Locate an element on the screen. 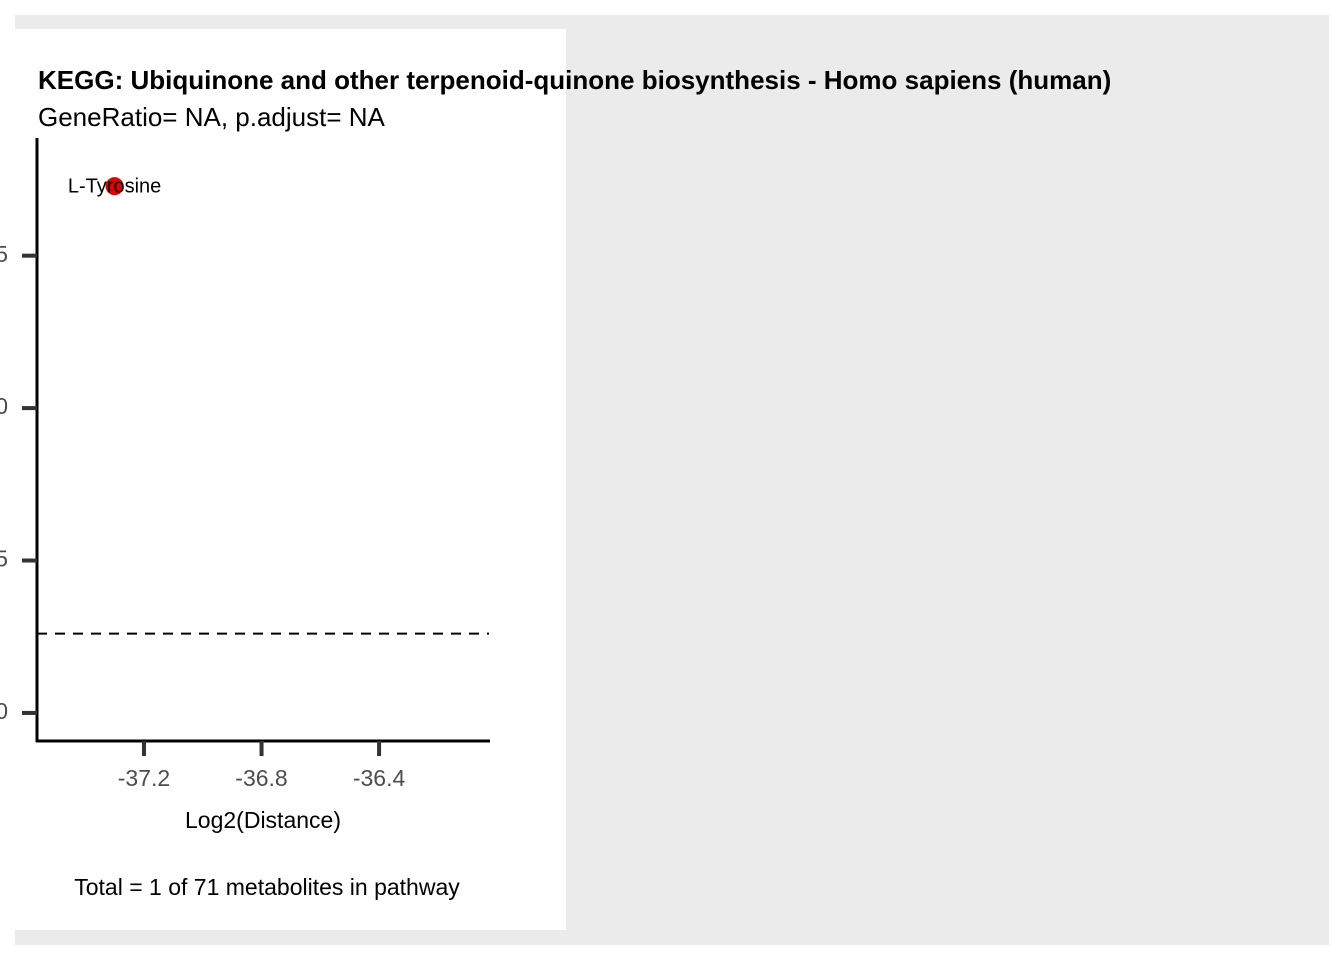  point is located at coordinates (114, 186).